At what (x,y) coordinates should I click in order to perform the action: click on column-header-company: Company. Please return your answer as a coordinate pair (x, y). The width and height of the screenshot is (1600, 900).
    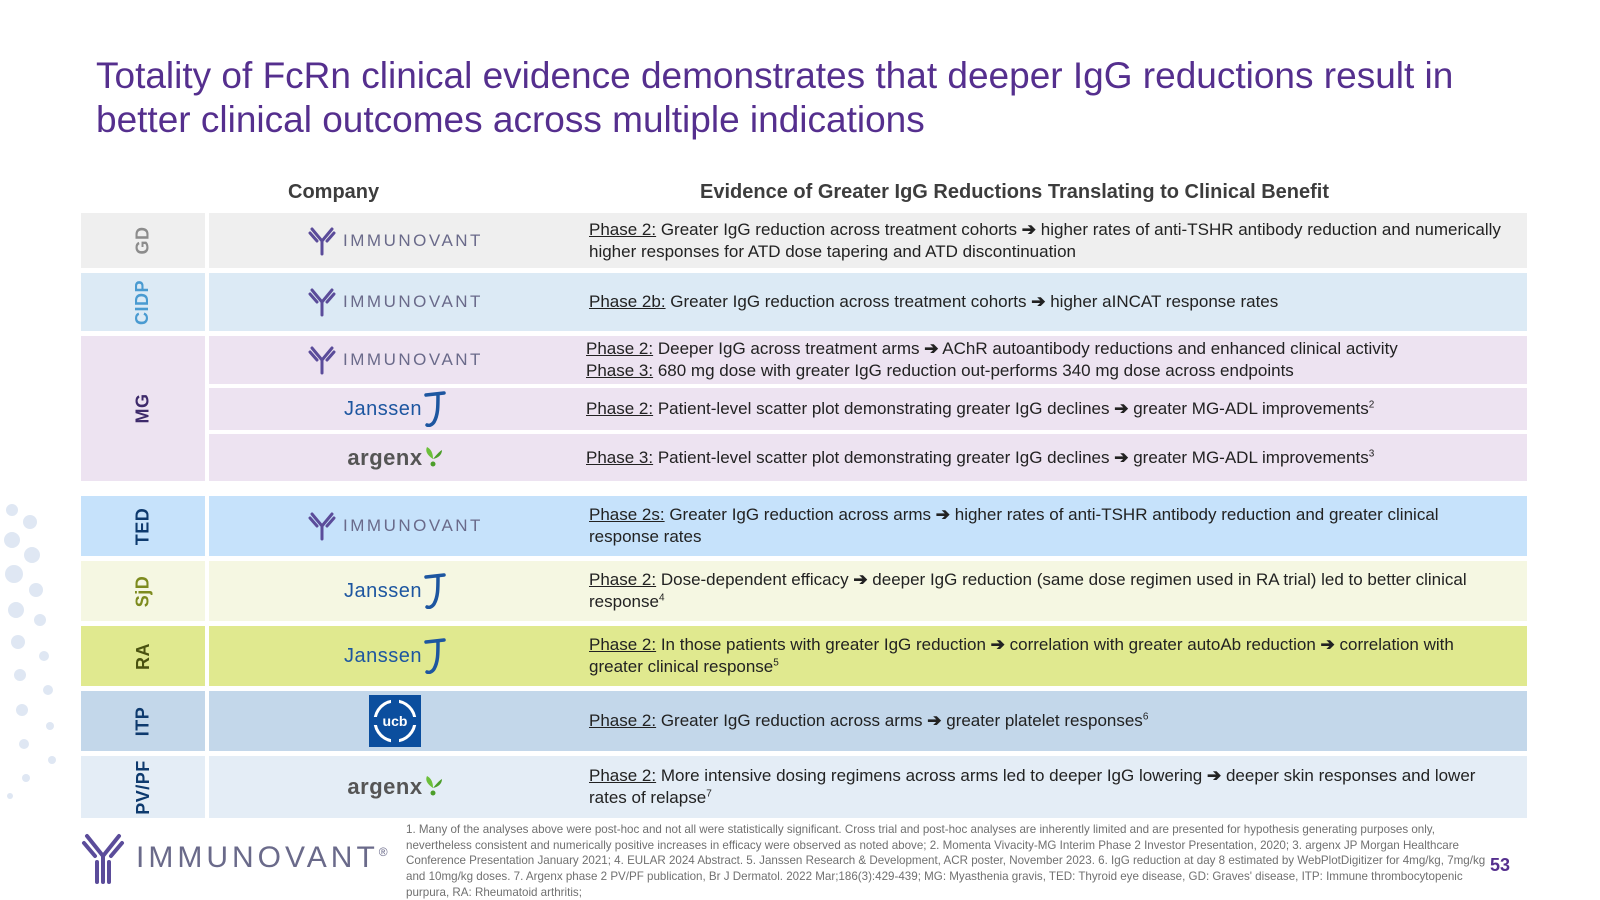
    Looking at the image, I should click on (334, 192).